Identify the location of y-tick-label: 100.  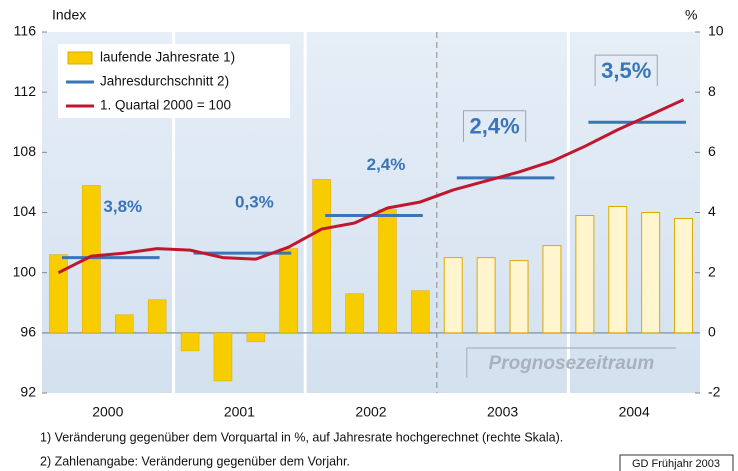
(25, 271).